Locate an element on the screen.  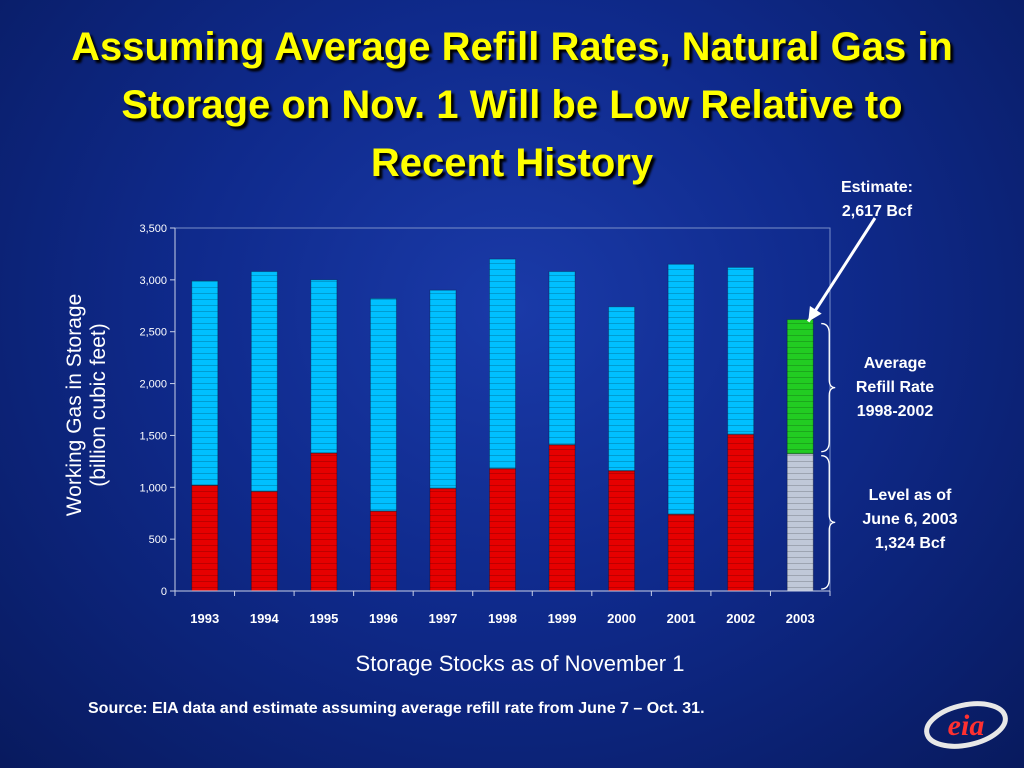
bar-base-stripes-1996 is located at coordinates (383, 551).